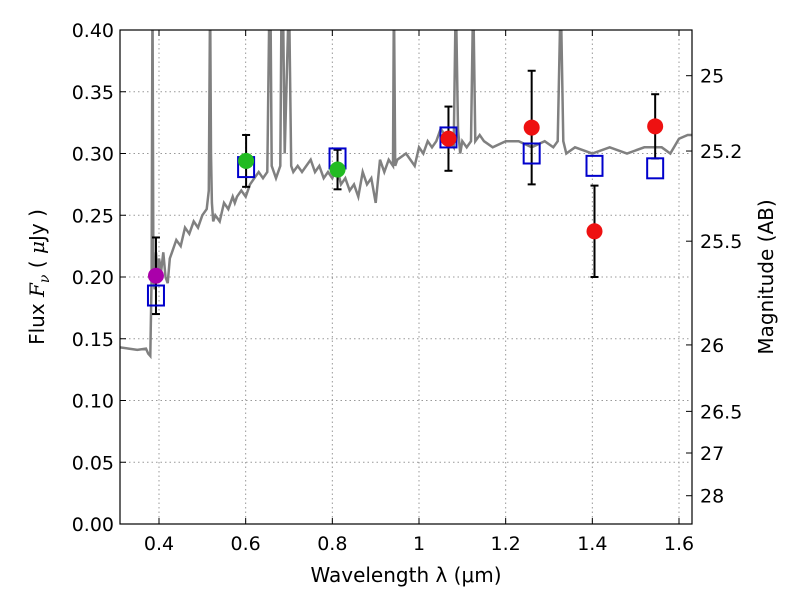  Describe the element at coordinates (93, 340) in the screenshot. I see `y-tick-label: 0.15` at that location.